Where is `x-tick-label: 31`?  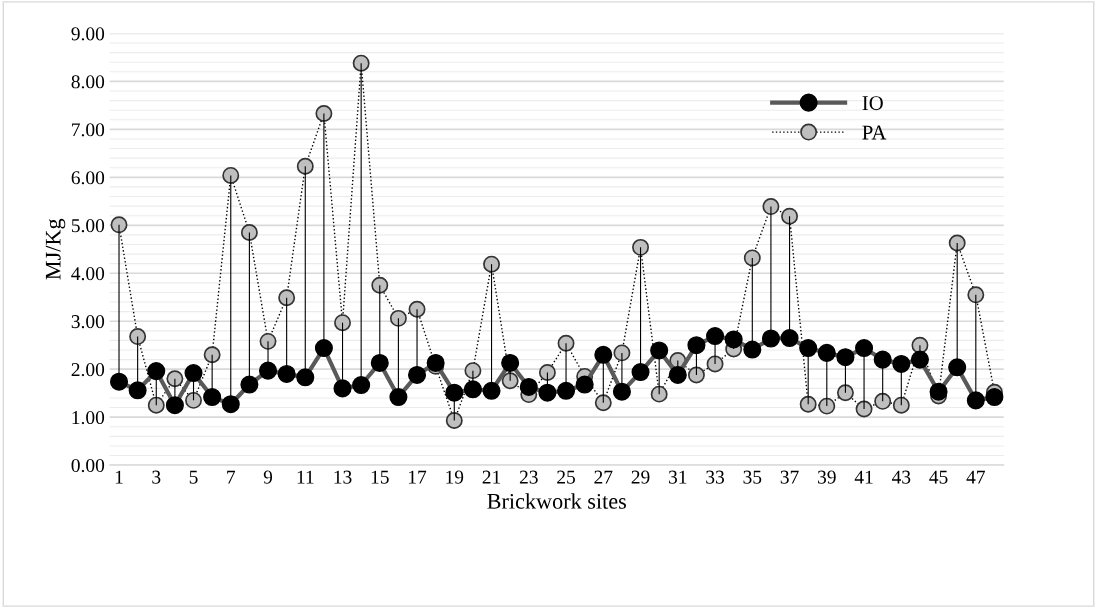
x-tick-label: 31 is located at coordinates (678, 477).